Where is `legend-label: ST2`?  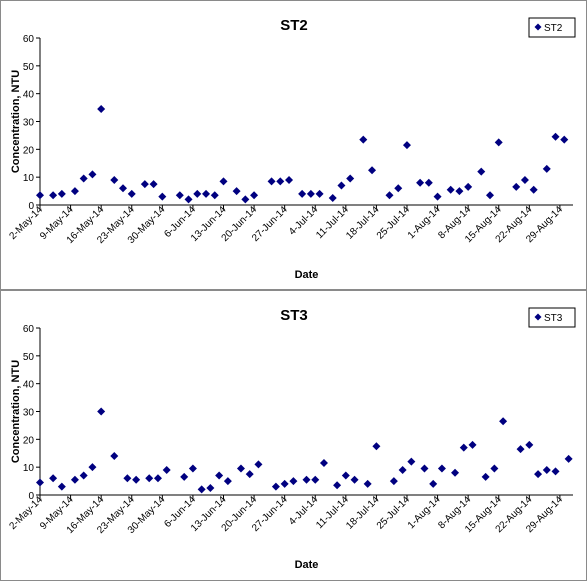 legend-label: ST2 is located at coordinates (553, 28).